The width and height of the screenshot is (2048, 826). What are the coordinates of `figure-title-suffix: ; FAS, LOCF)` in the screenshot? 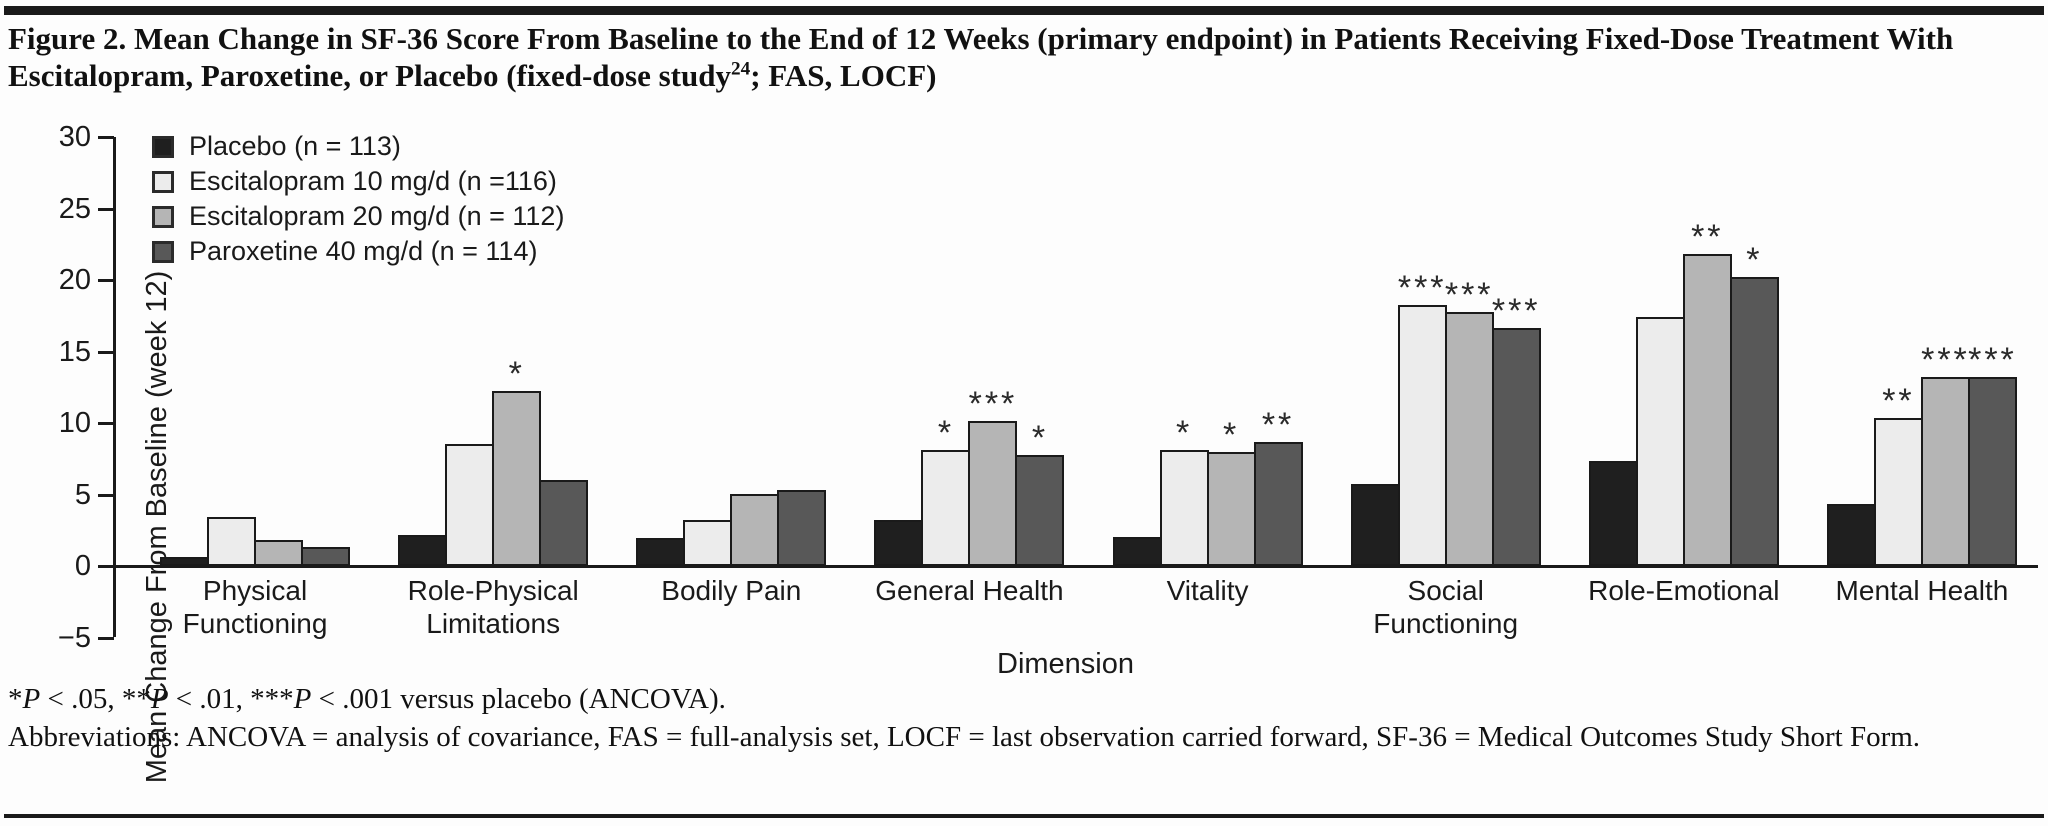 It's located at (843, 75).